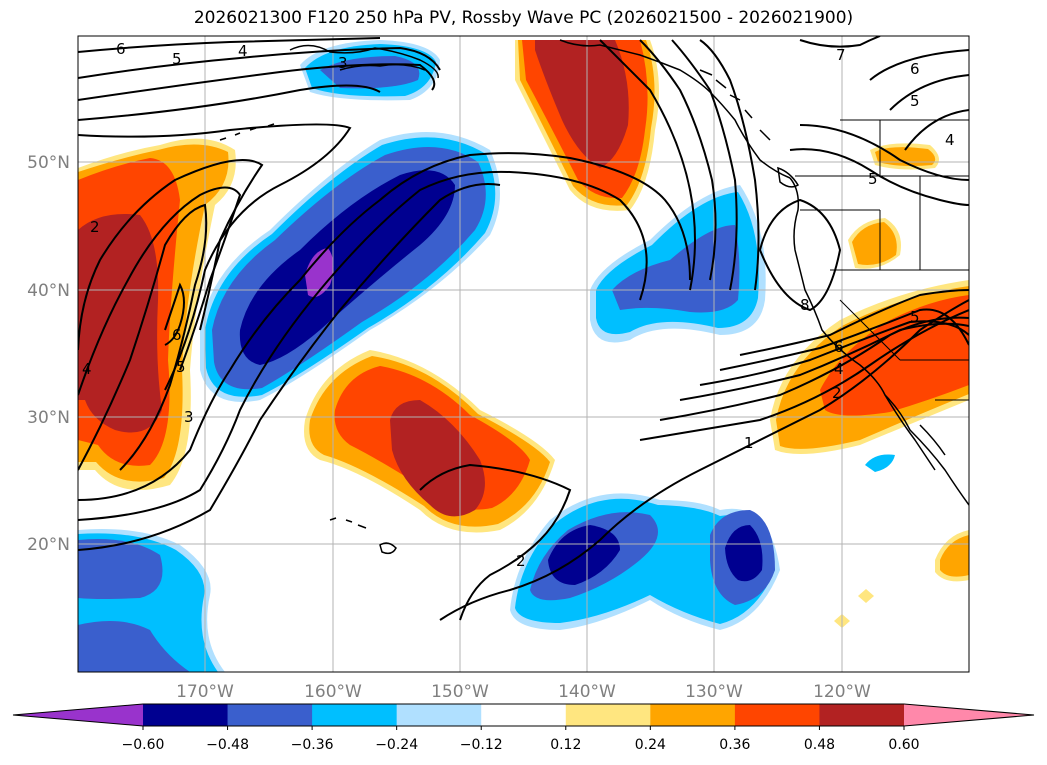 Image resolution: width=1047 pixels, height=765 pixels. I want to click on lon-label: 160°W, so click(333, 692).